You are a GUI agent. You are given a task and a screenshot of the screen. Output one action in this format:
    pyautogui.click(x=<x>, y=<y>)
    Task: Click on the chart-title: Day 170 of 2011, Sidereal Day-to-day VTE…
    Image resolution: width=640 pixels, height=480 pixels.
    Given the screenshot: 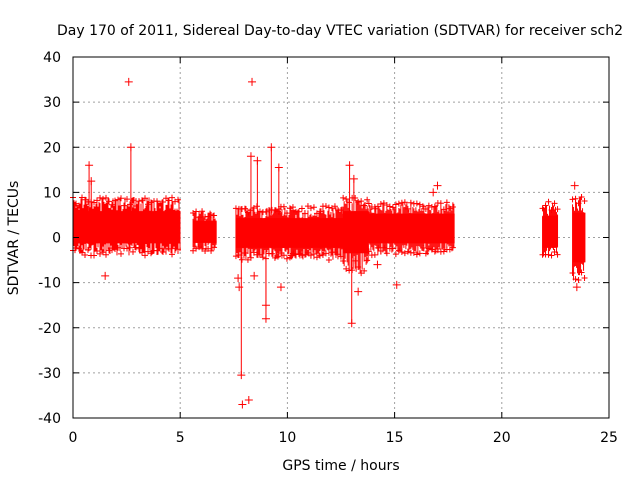 What is the action you would take?
    pyautogui.click(x=340, y=31)
    